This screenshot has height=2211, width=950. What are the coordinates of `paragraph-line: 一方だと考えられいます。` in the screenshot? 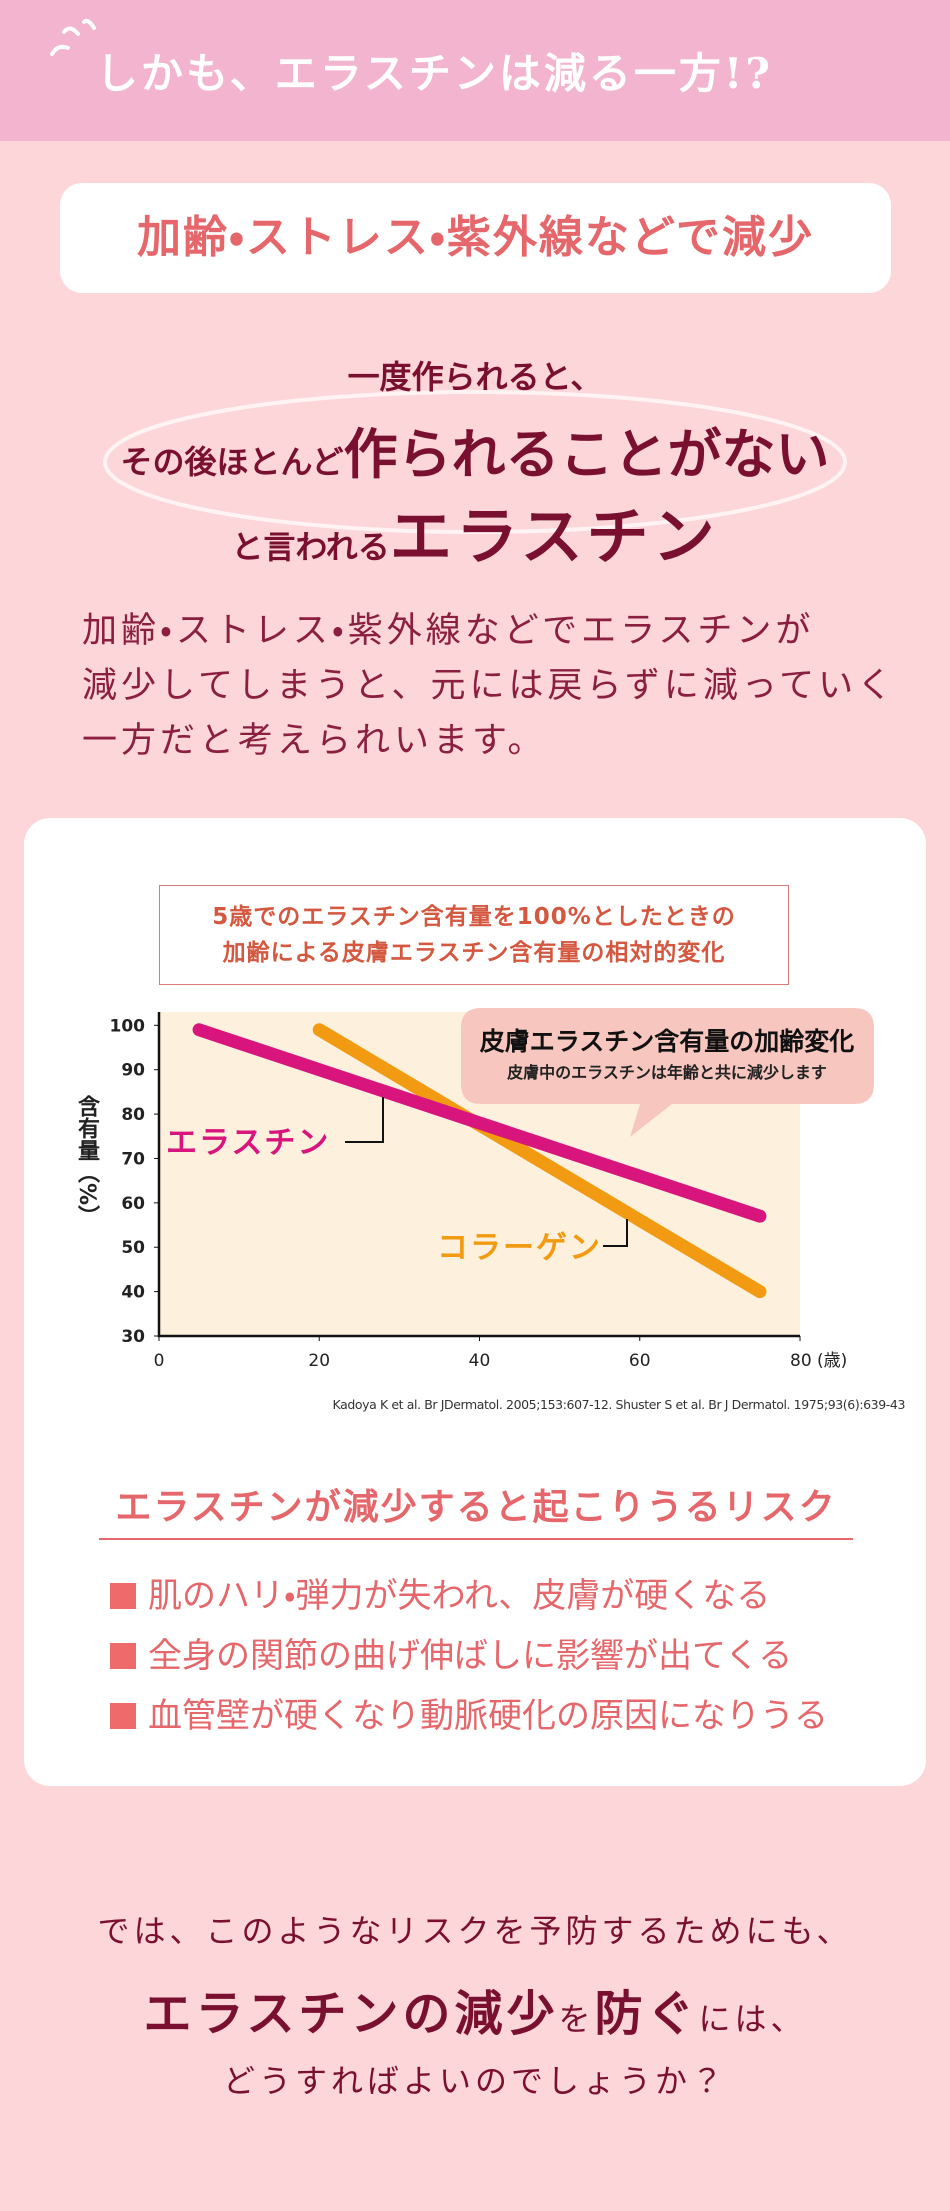 It's located at (314, 741).